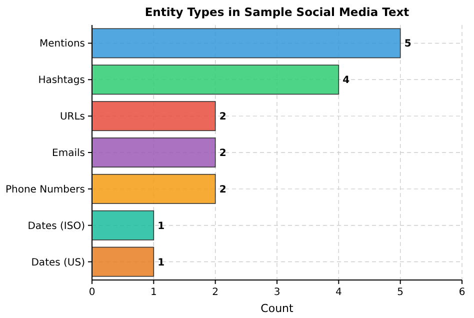 The height and width of the screenshot is (318, 474). What do you see at coordinates (92, 292) in the screenshot?
I see `x-tick-label: 0` at bounding box center [92, 292].